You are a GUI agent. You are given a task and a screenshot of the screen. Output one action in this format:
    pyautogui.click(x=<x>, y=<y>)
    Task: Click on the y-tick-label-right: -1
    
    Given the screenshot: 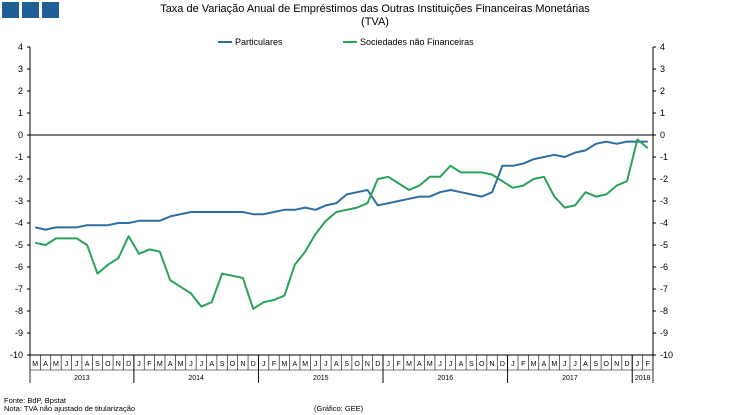 What is the action you would take?
    pyautogui.click(x=664, y=157)
    